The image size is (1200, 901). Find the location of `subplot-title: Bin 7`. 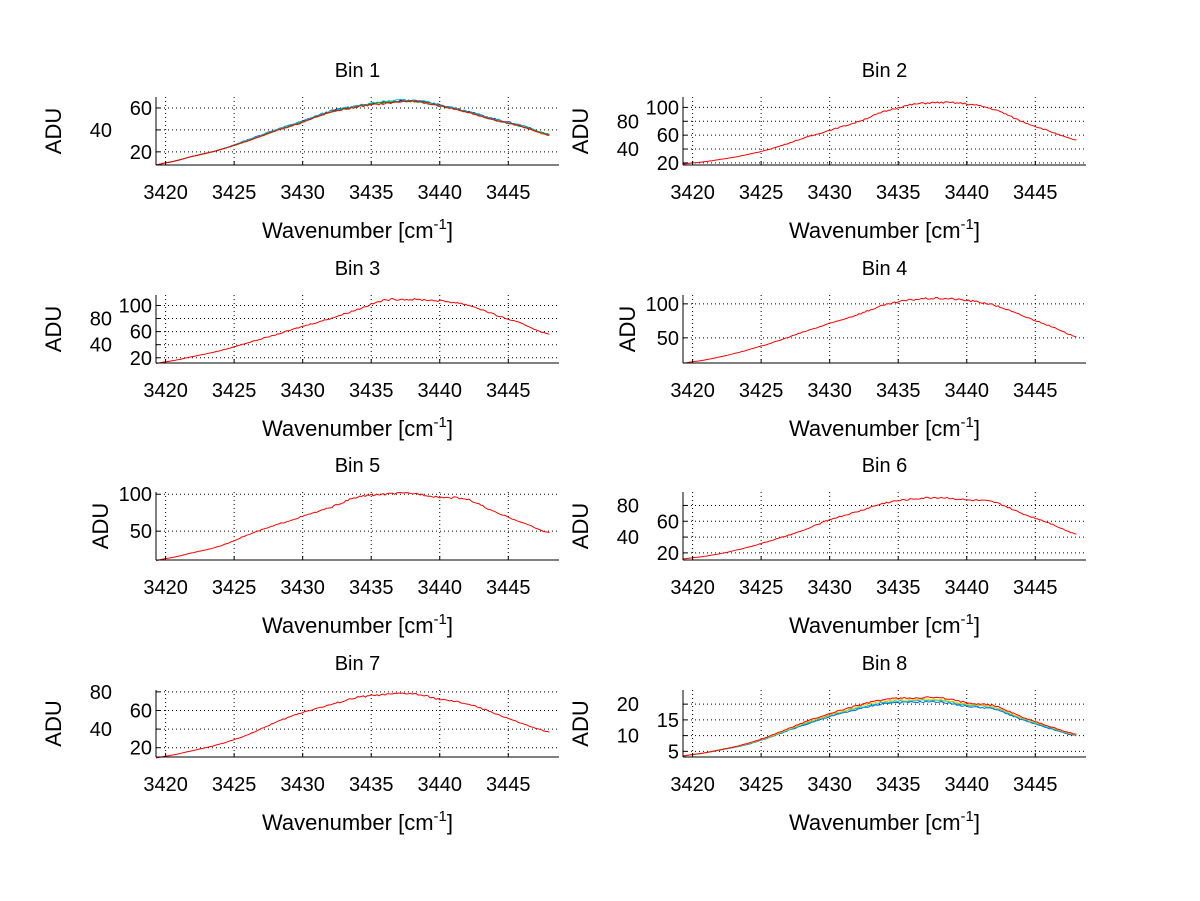

subplot-title: Bin 7 is located at coordinates (358, 664).